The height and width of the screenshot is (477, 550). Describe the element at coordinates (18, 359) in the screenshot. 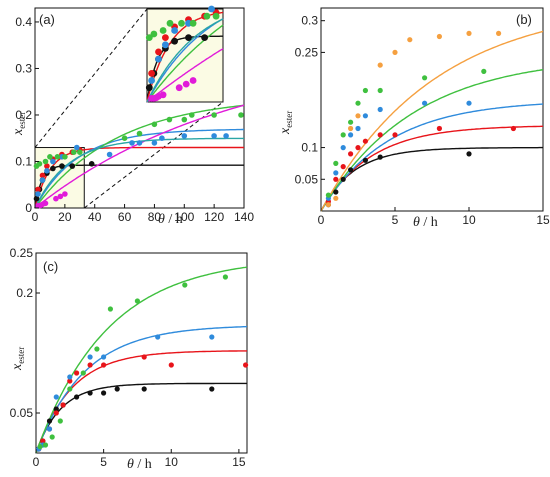

I see `panel-c-y-axis-label: xester` at that location.